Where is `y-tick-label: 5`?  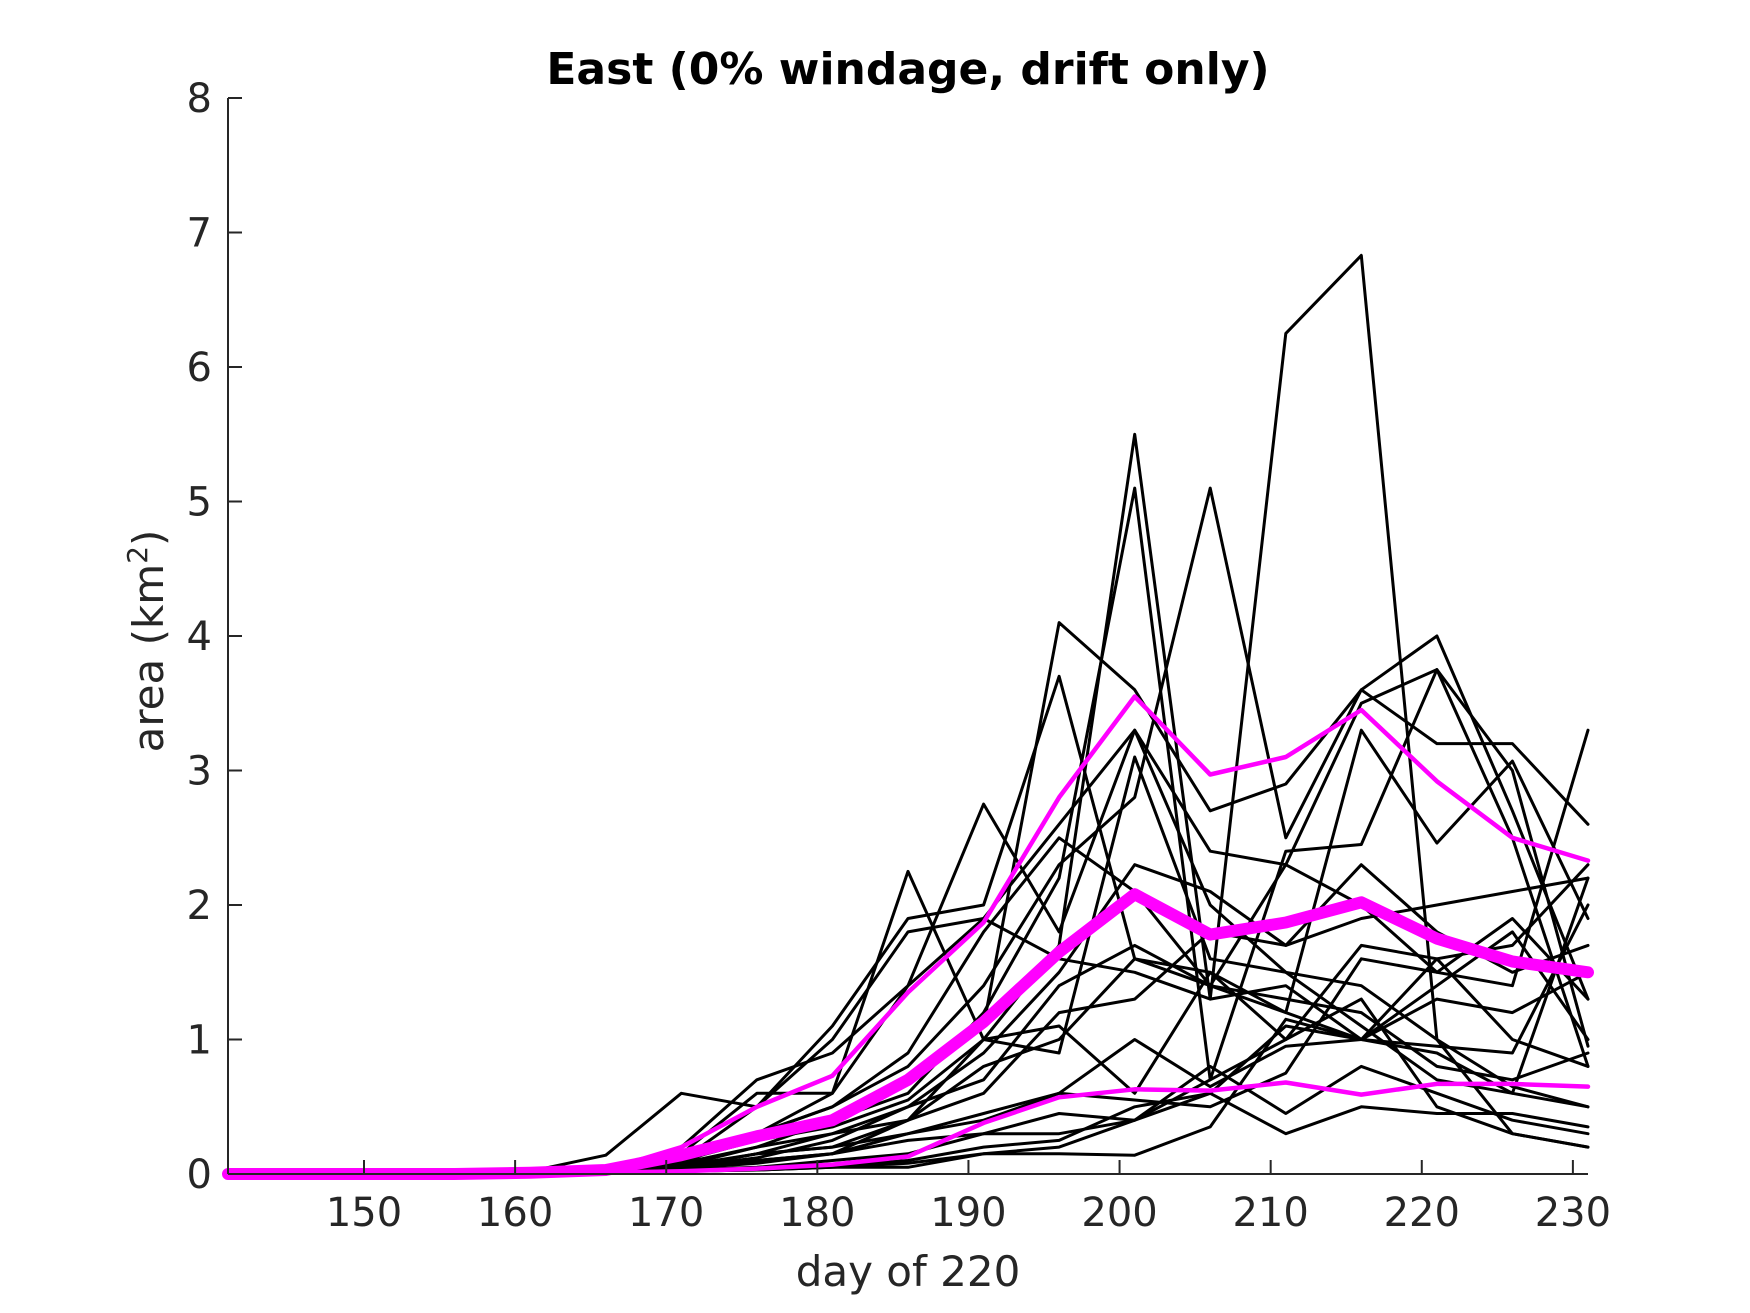
y-tick-label: 5 is located at coordinates (199, 503).